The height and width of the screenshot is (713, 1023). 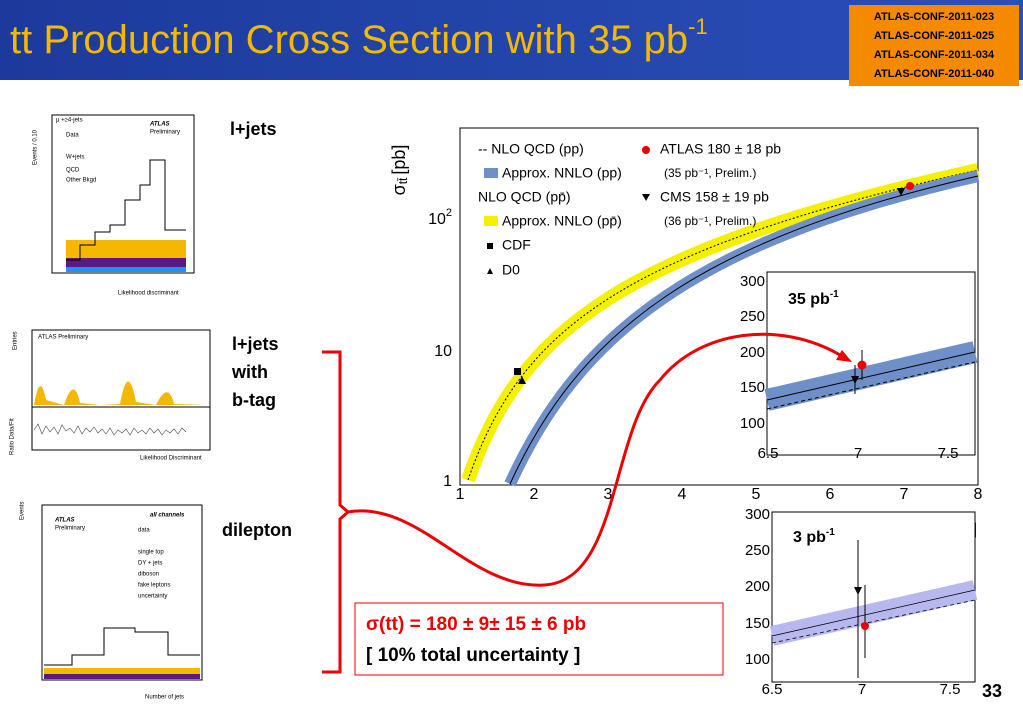 What do you see at coordinates (148, 294) in the screenshot?
I see `t: Likelihood discriminant` at bounding box center [148, 294].